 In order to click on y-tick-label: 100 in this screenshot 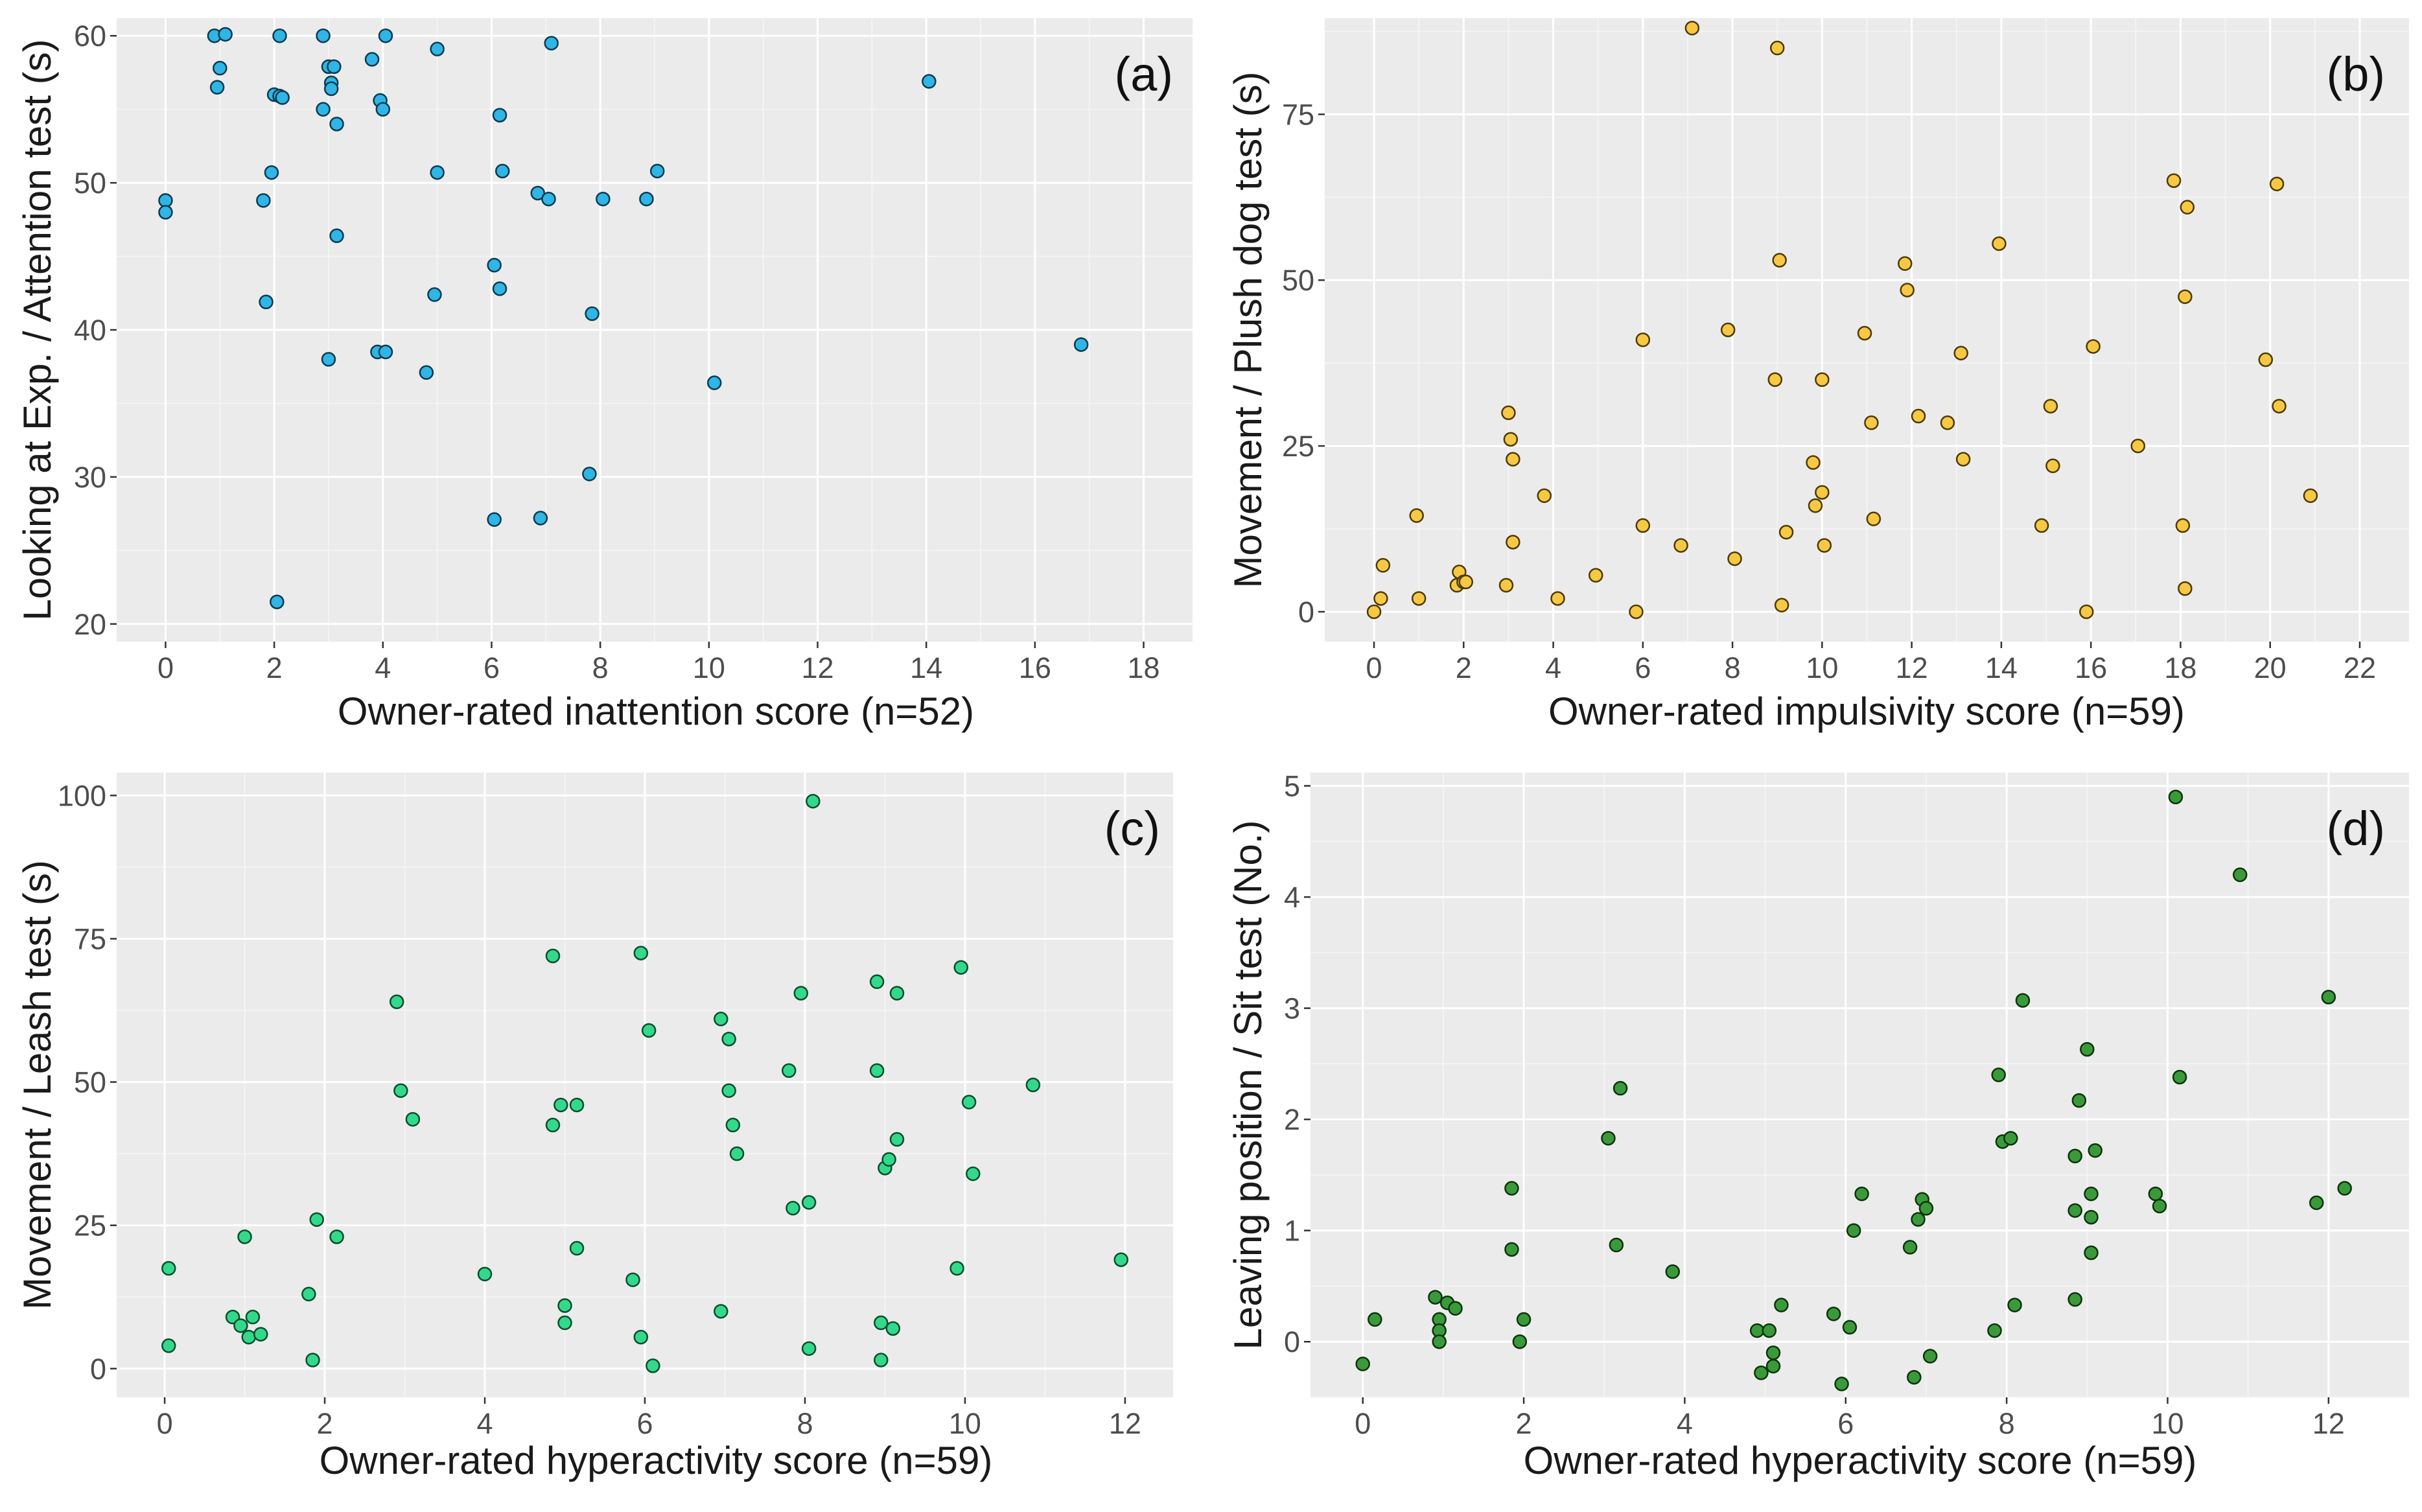, I will do `click(82, 795)`.